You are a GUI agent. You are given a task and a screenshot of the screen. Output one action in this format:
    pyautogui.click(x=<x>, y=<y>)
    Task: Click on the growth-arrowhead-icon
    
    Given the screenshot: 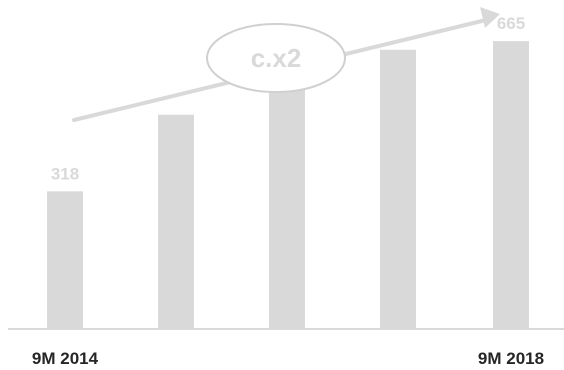 What is the action you would take?
    pyautogui.click(x=490, y=17)
    